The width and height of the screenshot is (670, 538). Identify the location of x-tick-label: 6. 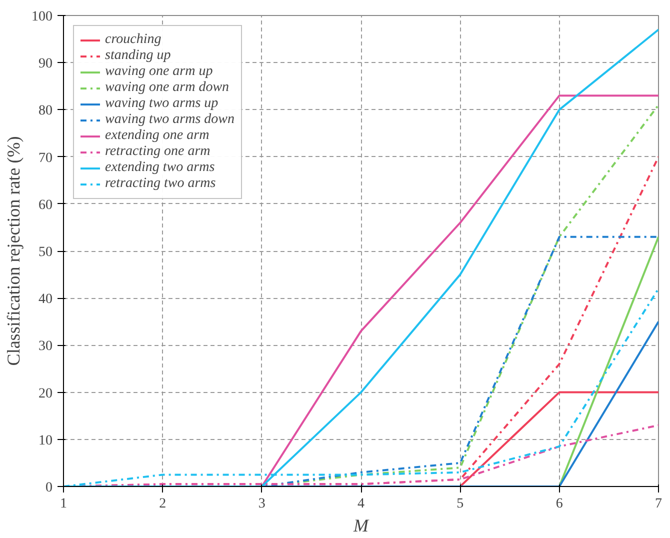
(559, 504).